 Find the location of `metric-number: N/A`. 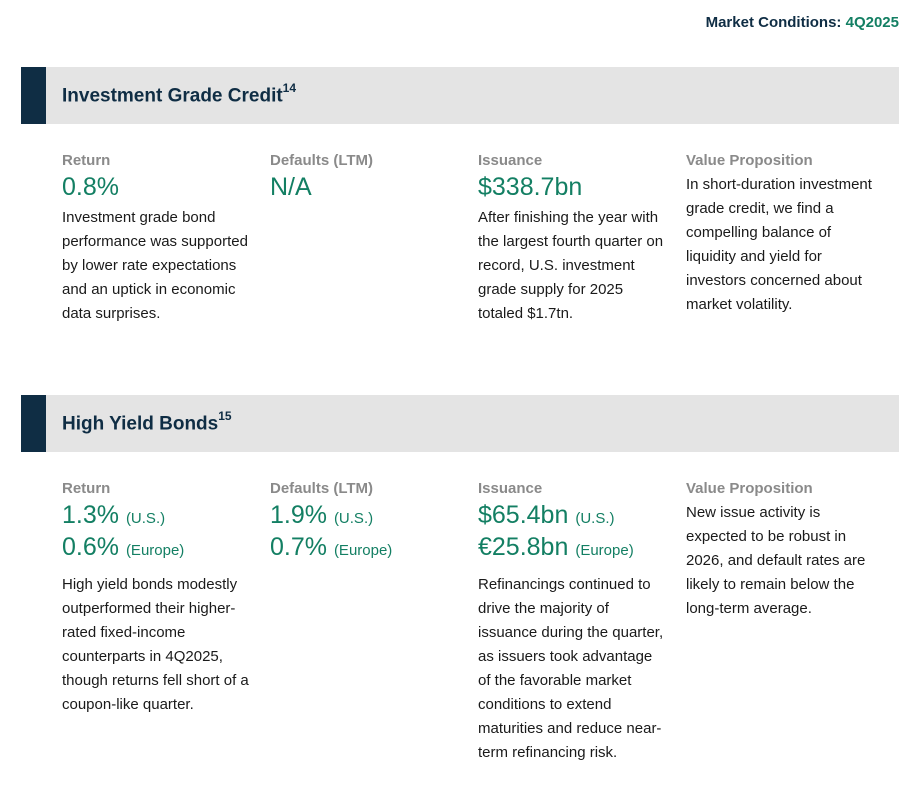

metric-number: N/A is located at coordinates (291, 187).